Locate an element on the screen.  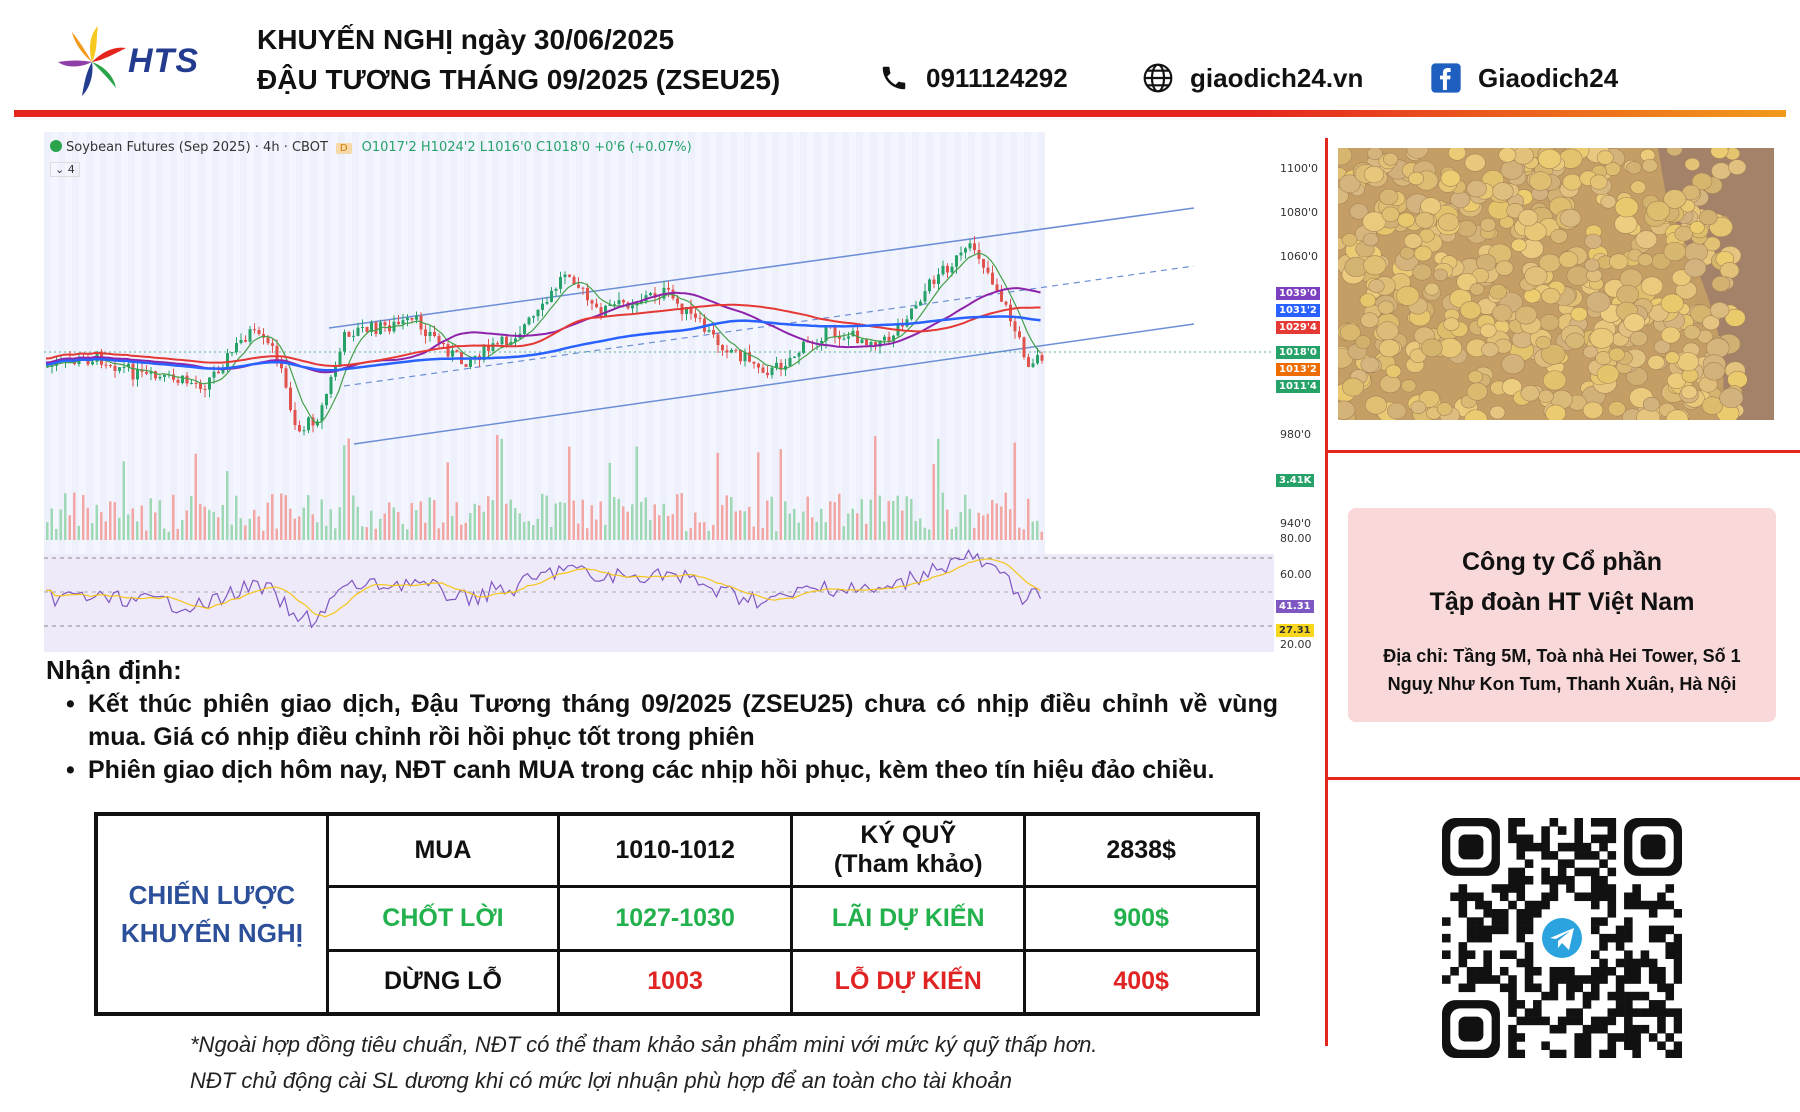
globe-icon is located at coordinates (1158, 78).